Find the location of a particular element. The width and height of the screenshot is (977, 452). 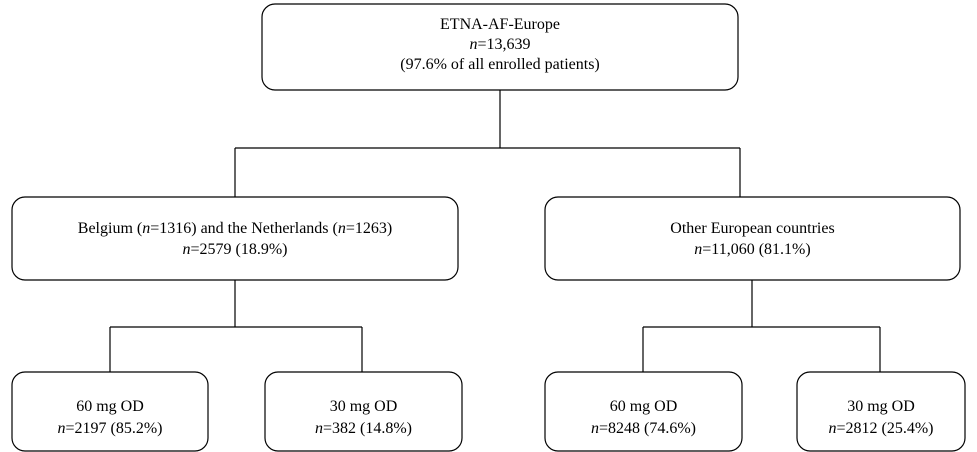

node-label: Other European countries is located at coordinates (752, 228).